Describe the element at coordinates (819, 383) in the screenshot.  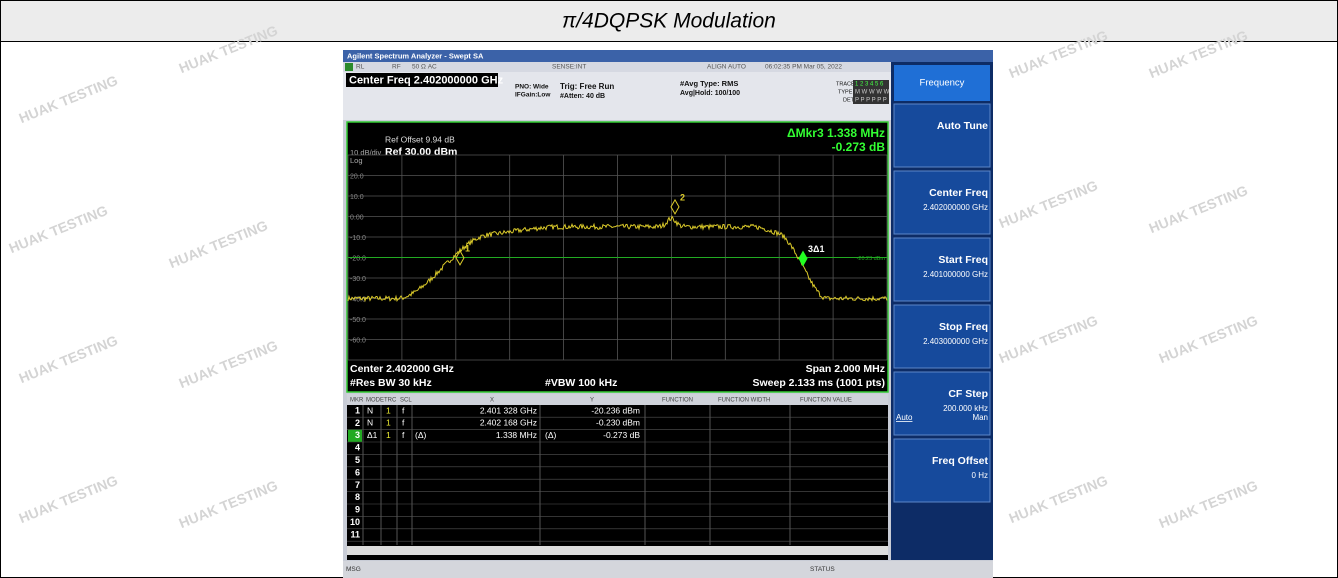
I see `sweep: Sweep 2.133 ms (1001 pts)` at that location.